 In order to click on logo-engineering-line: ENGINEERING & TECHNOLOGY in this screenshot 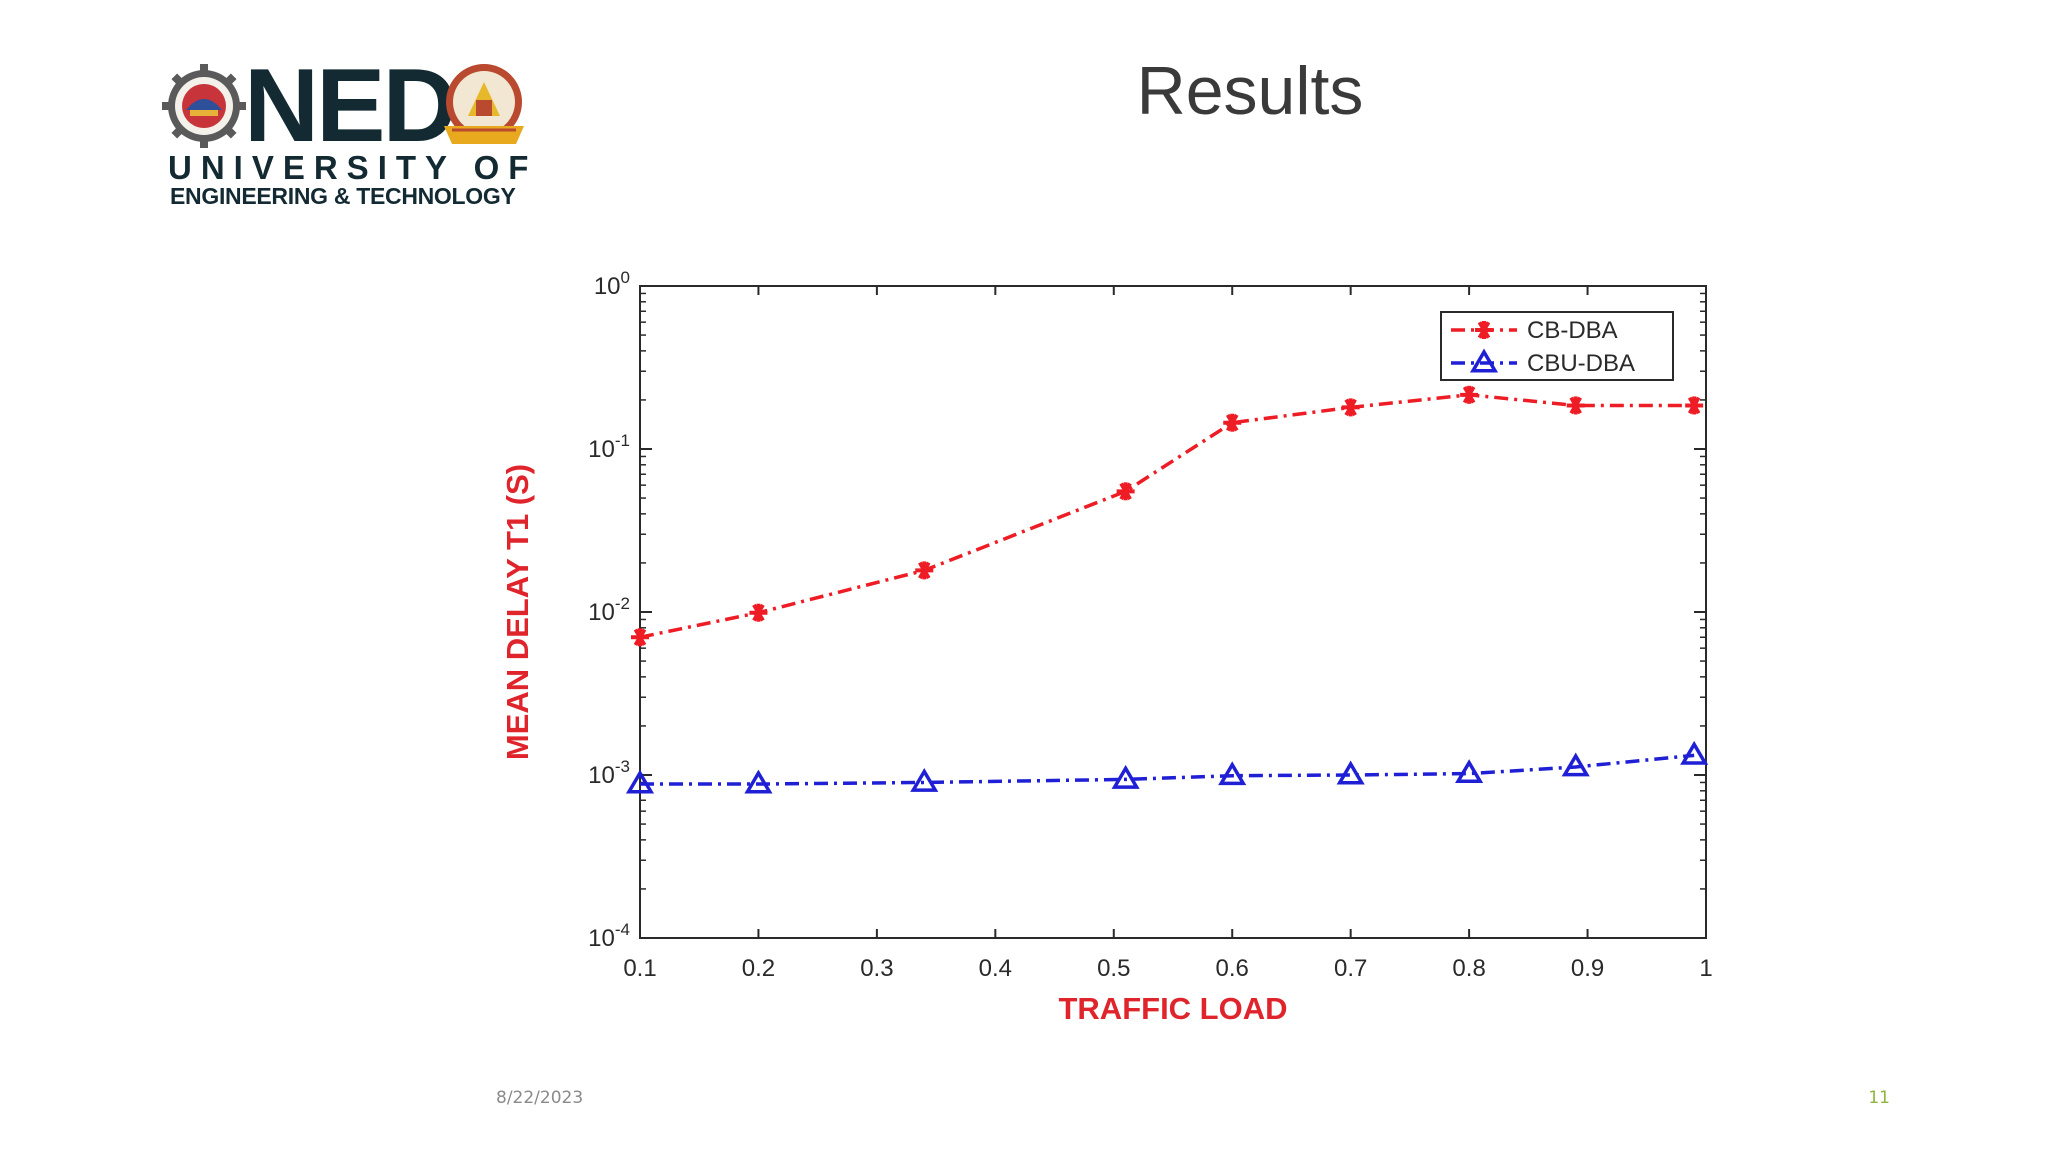, I will do `click(343, 196)`.